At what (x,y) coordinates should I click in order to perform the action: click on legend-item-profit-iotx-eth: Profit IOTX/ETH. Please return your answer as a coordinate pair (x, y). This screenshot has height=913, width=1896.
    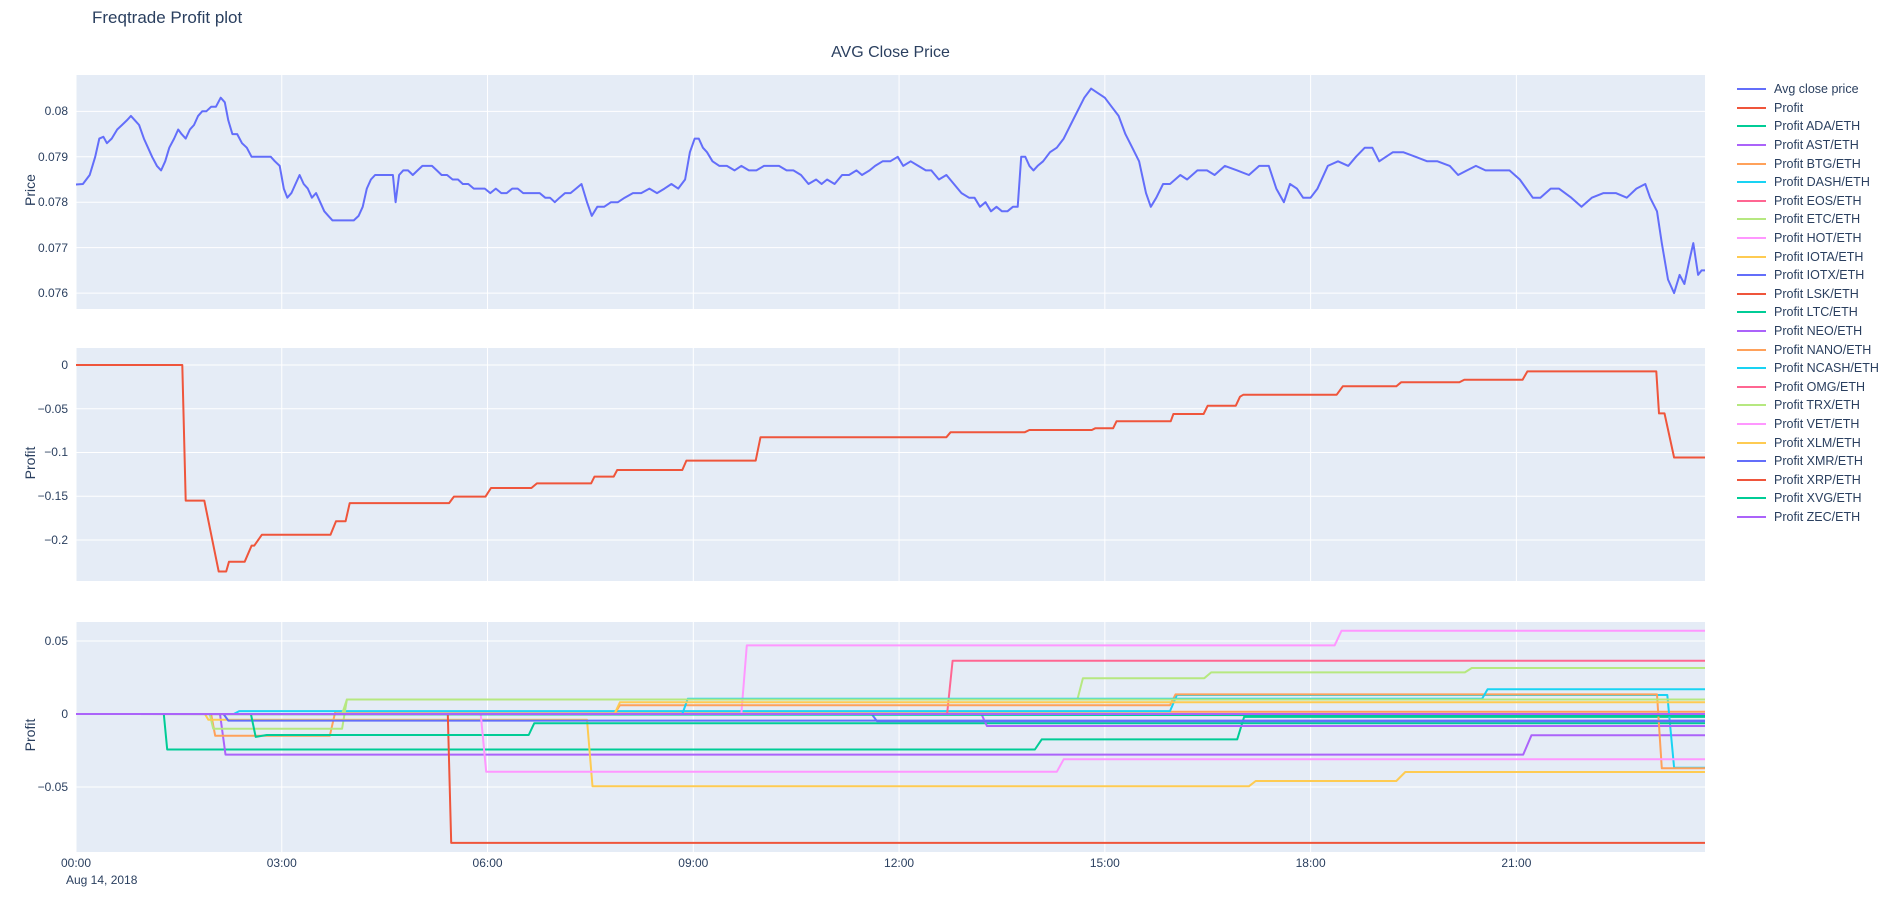
    Looking at the image, I should click on (1808, 275).